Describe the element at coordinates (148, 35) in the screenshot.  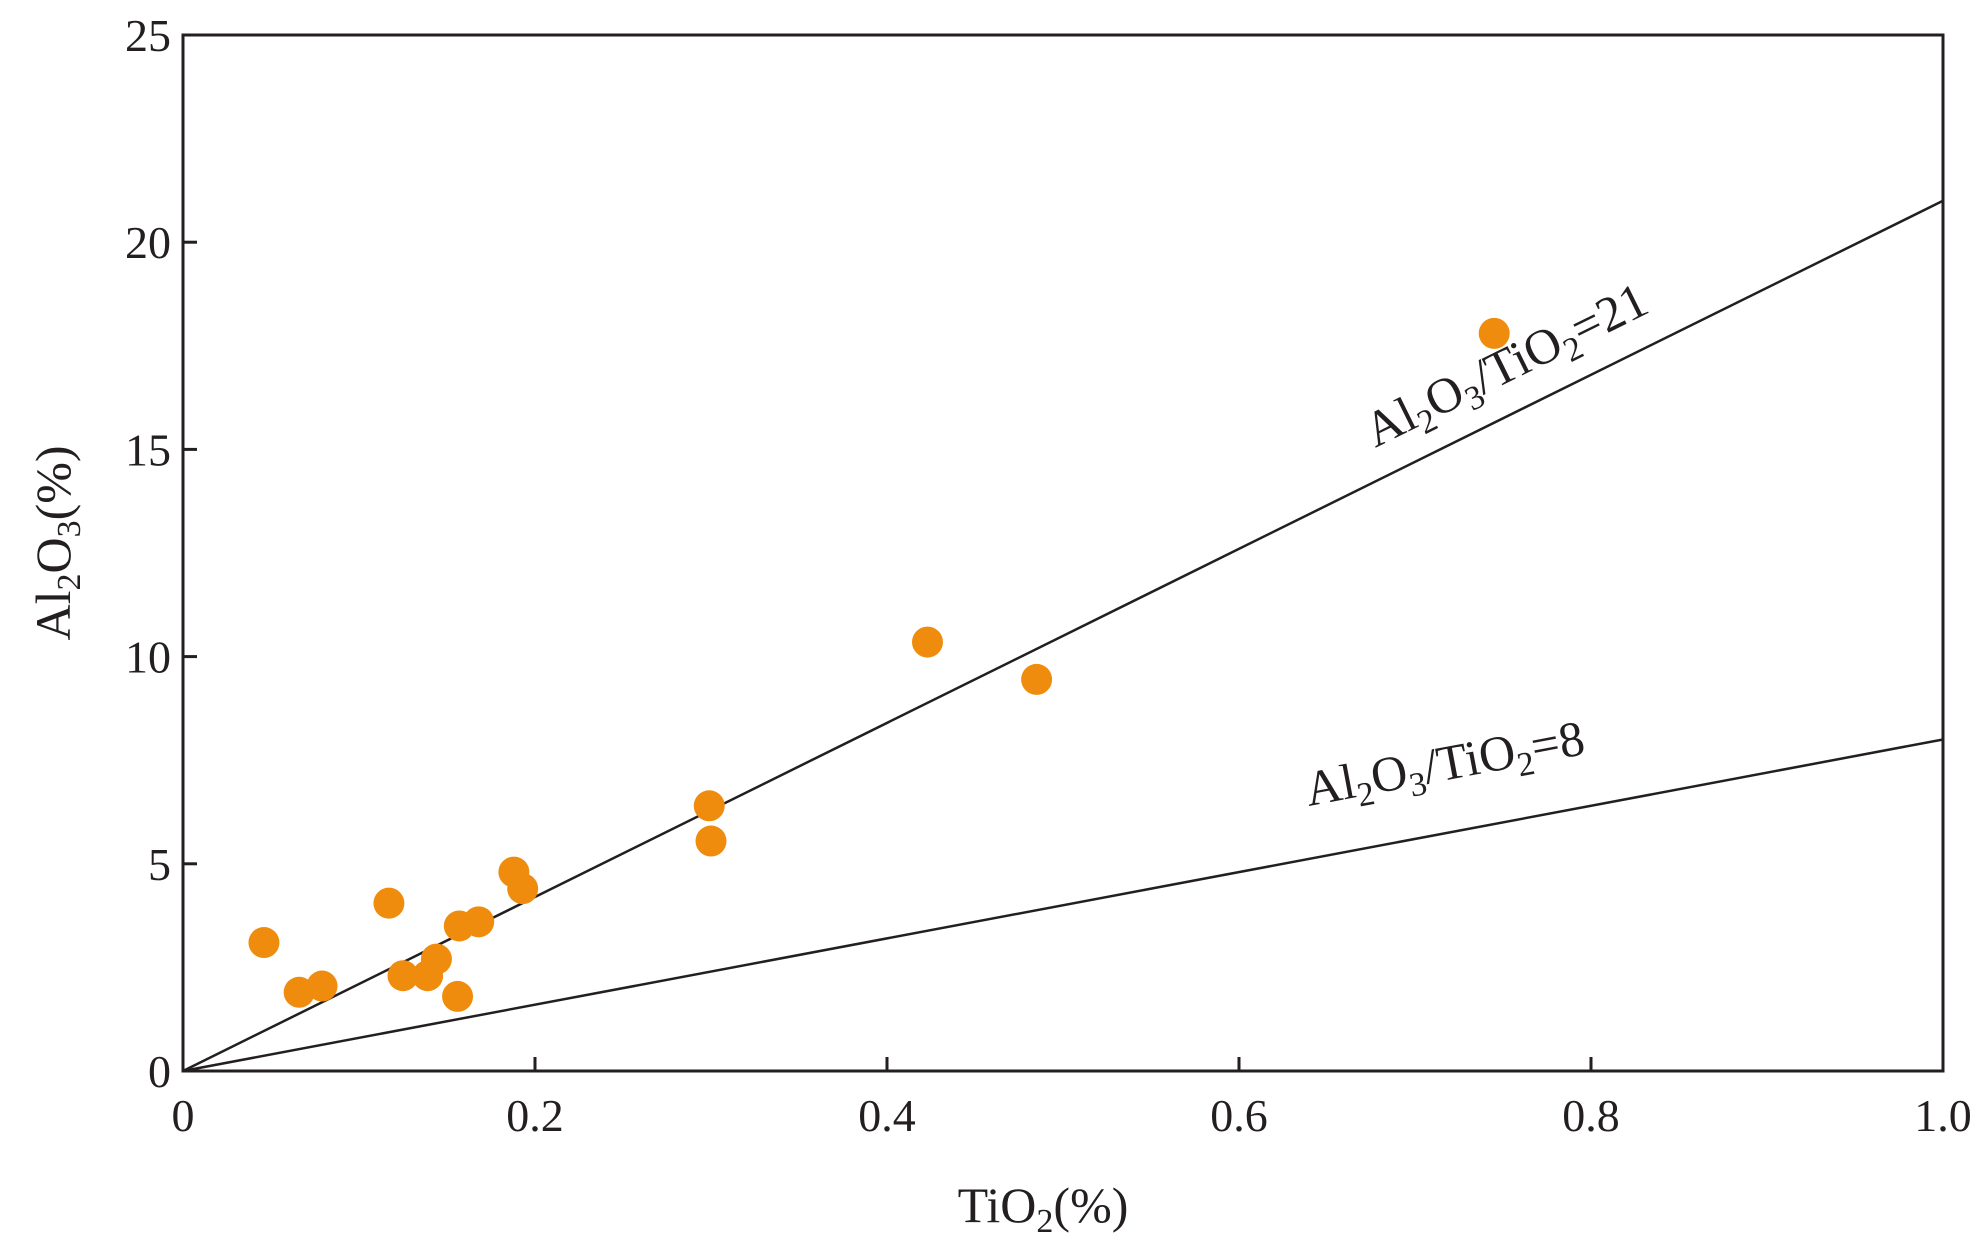
I see `y-tick-label: 25` at that location.